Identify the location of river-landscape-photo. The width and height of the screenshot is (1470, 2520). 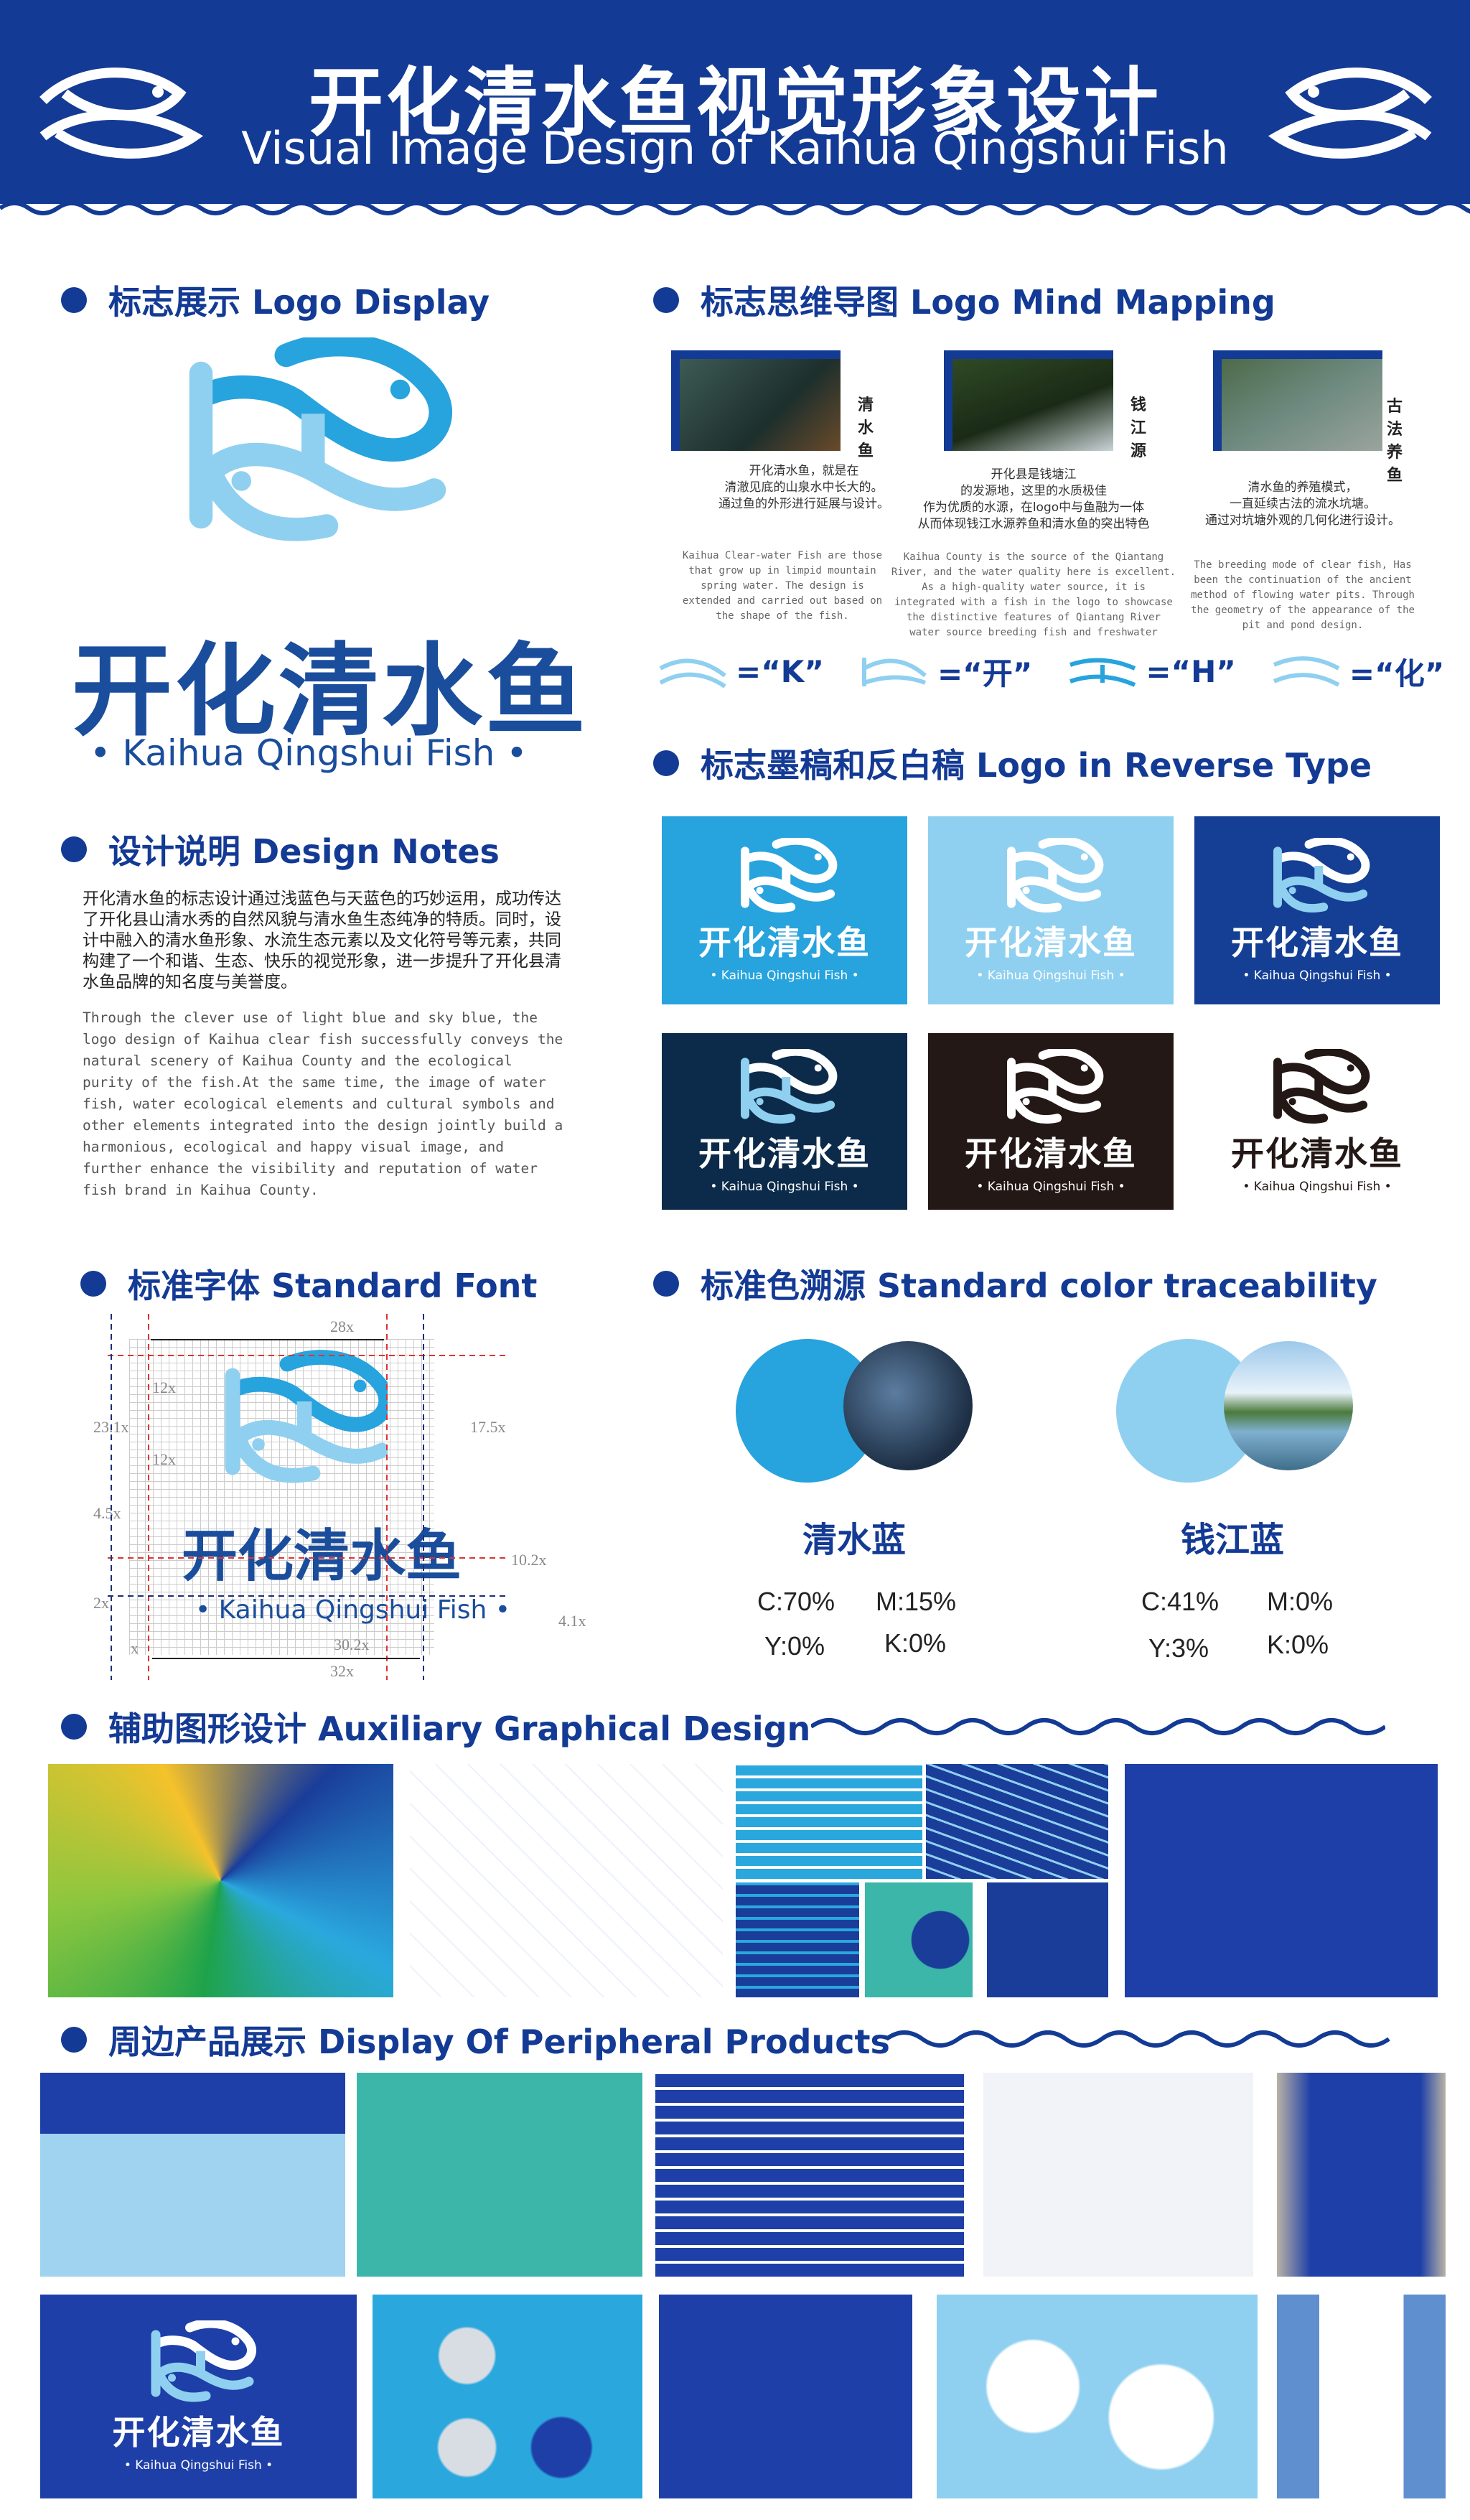
(1288, 1405).